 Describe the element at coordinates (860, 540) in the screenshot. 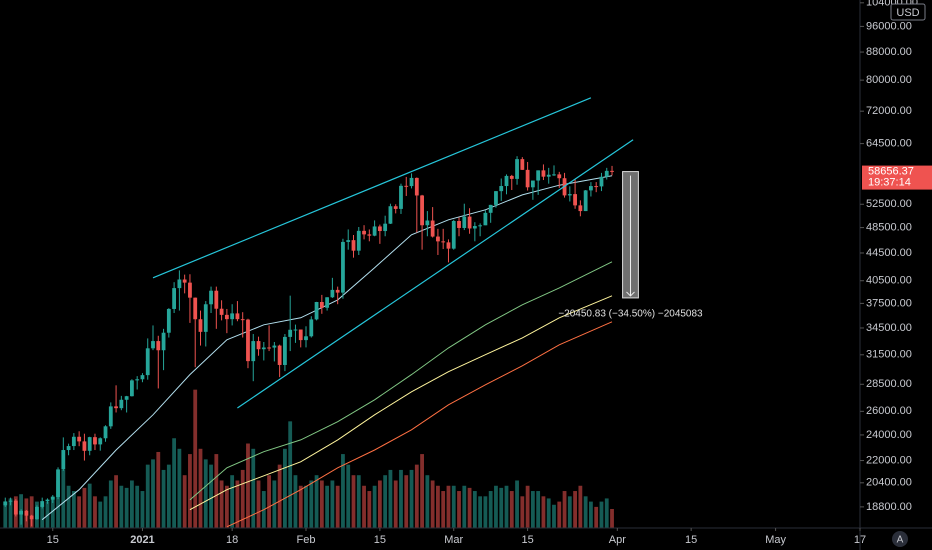

I see `x-tick-label: 17` at that location.